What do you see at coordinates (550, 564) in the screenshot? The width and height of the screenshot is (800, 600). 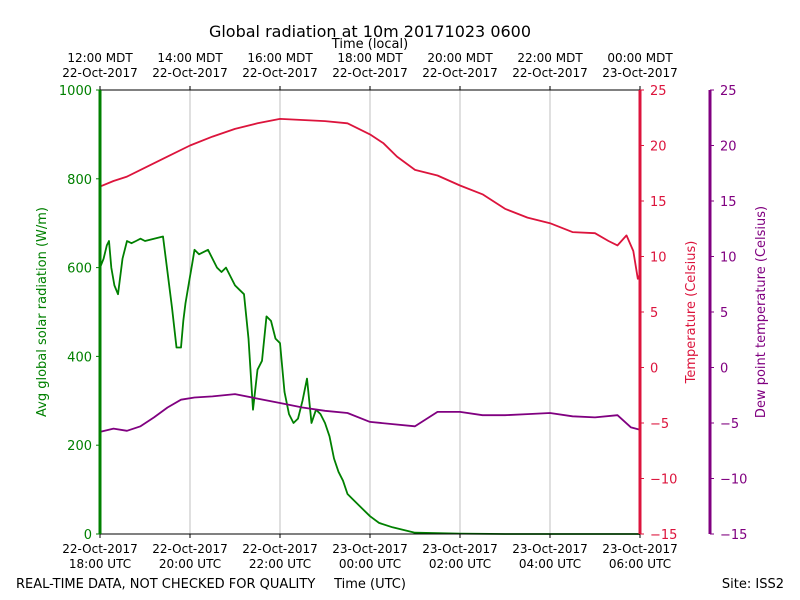 I see `x-tick-label-utc-time: 04:00 UTC` at bounding box center [550, 564].